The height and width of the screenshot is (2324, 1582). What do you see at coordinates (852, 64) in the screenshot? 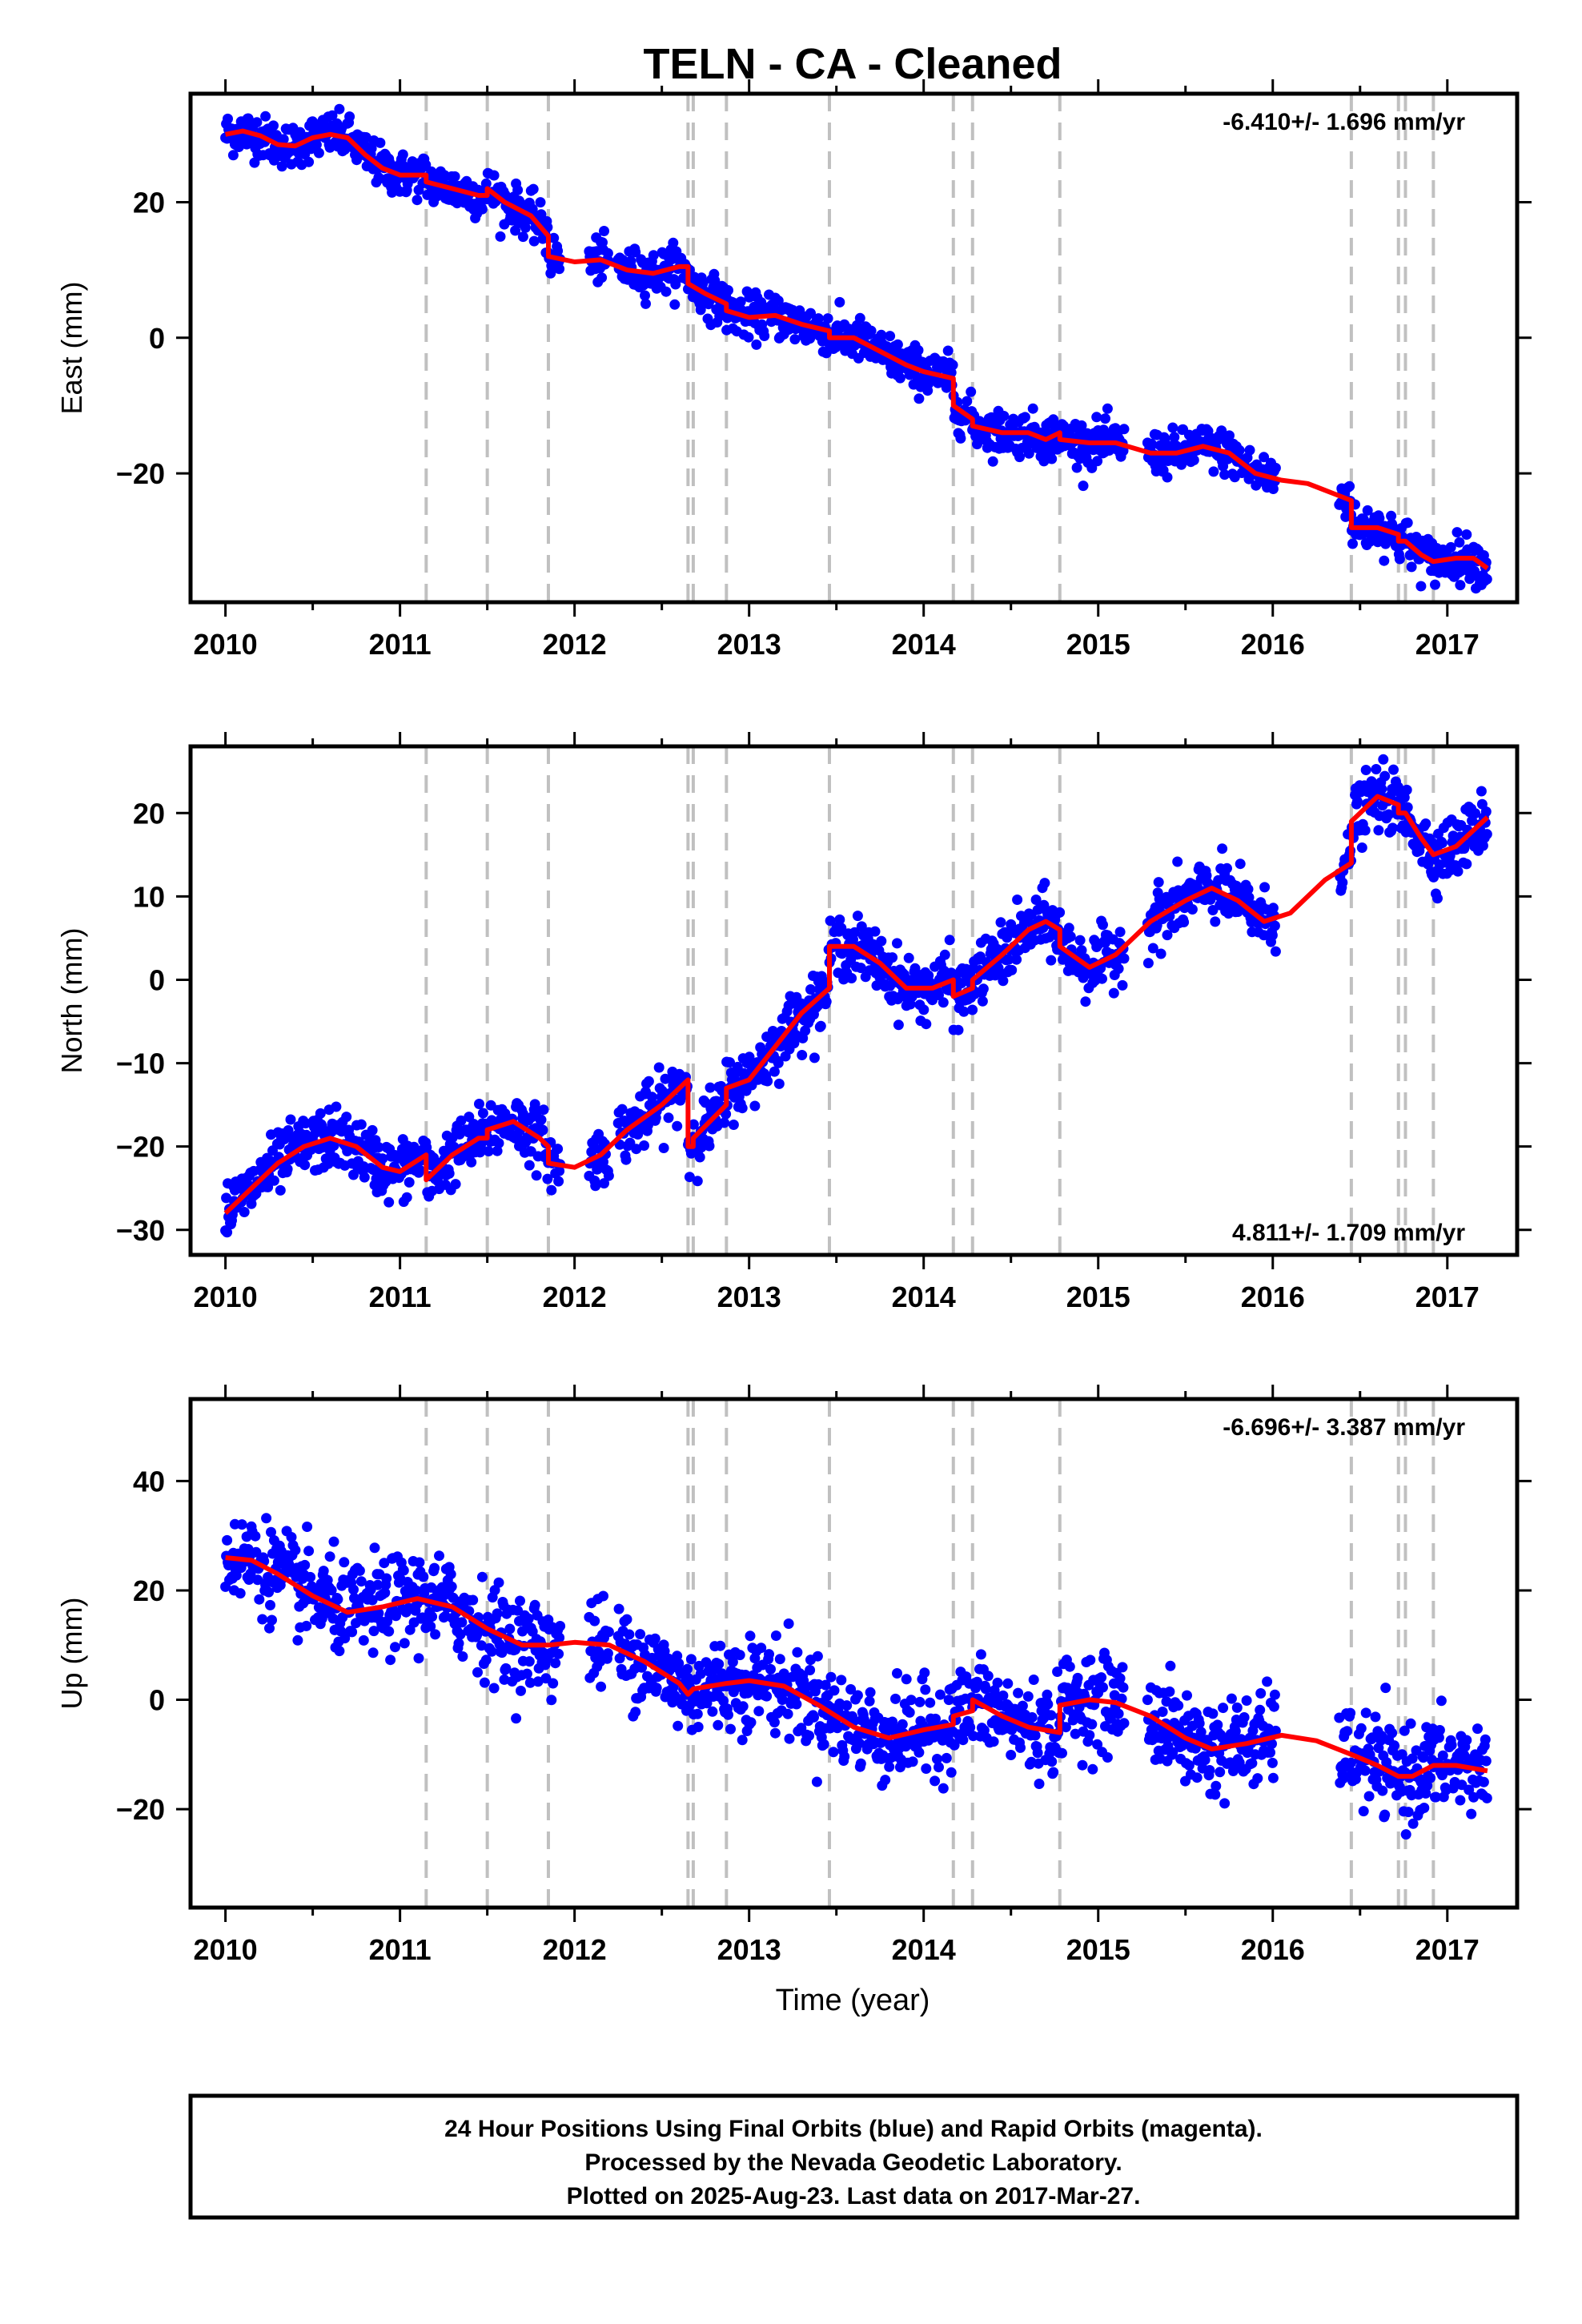
I see `figure-title: TELN - CA - Cleaned` at bounding box center [852, 64].